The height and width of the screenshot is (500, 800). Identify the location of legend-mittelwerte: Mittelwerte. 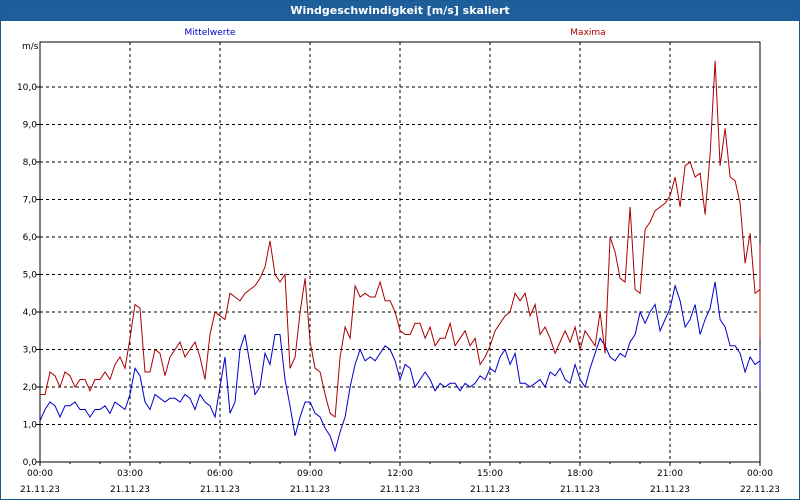
(209, 33).